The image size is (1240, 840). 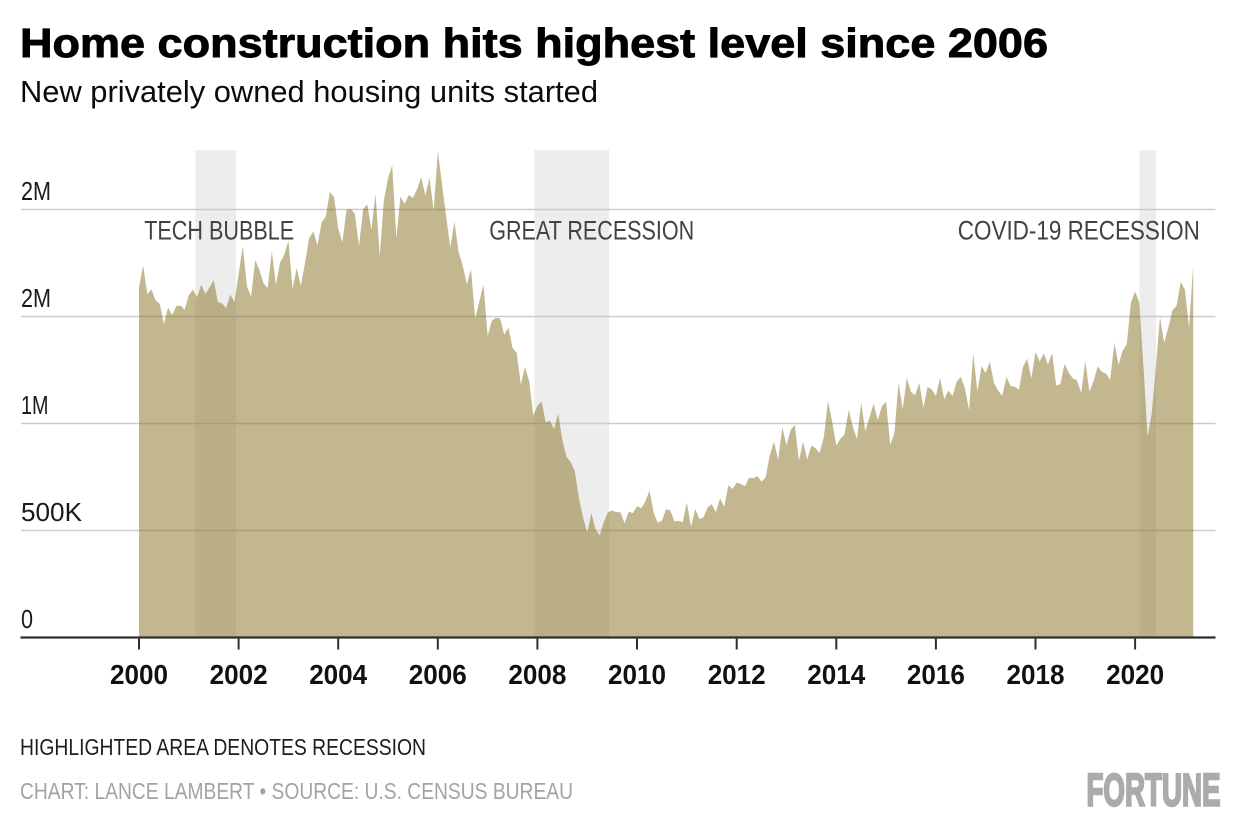 What do you see at coordinates (438, 674) in the screenshot?
I see `x-axis-label: 2006` at bounding box center [438, 674].